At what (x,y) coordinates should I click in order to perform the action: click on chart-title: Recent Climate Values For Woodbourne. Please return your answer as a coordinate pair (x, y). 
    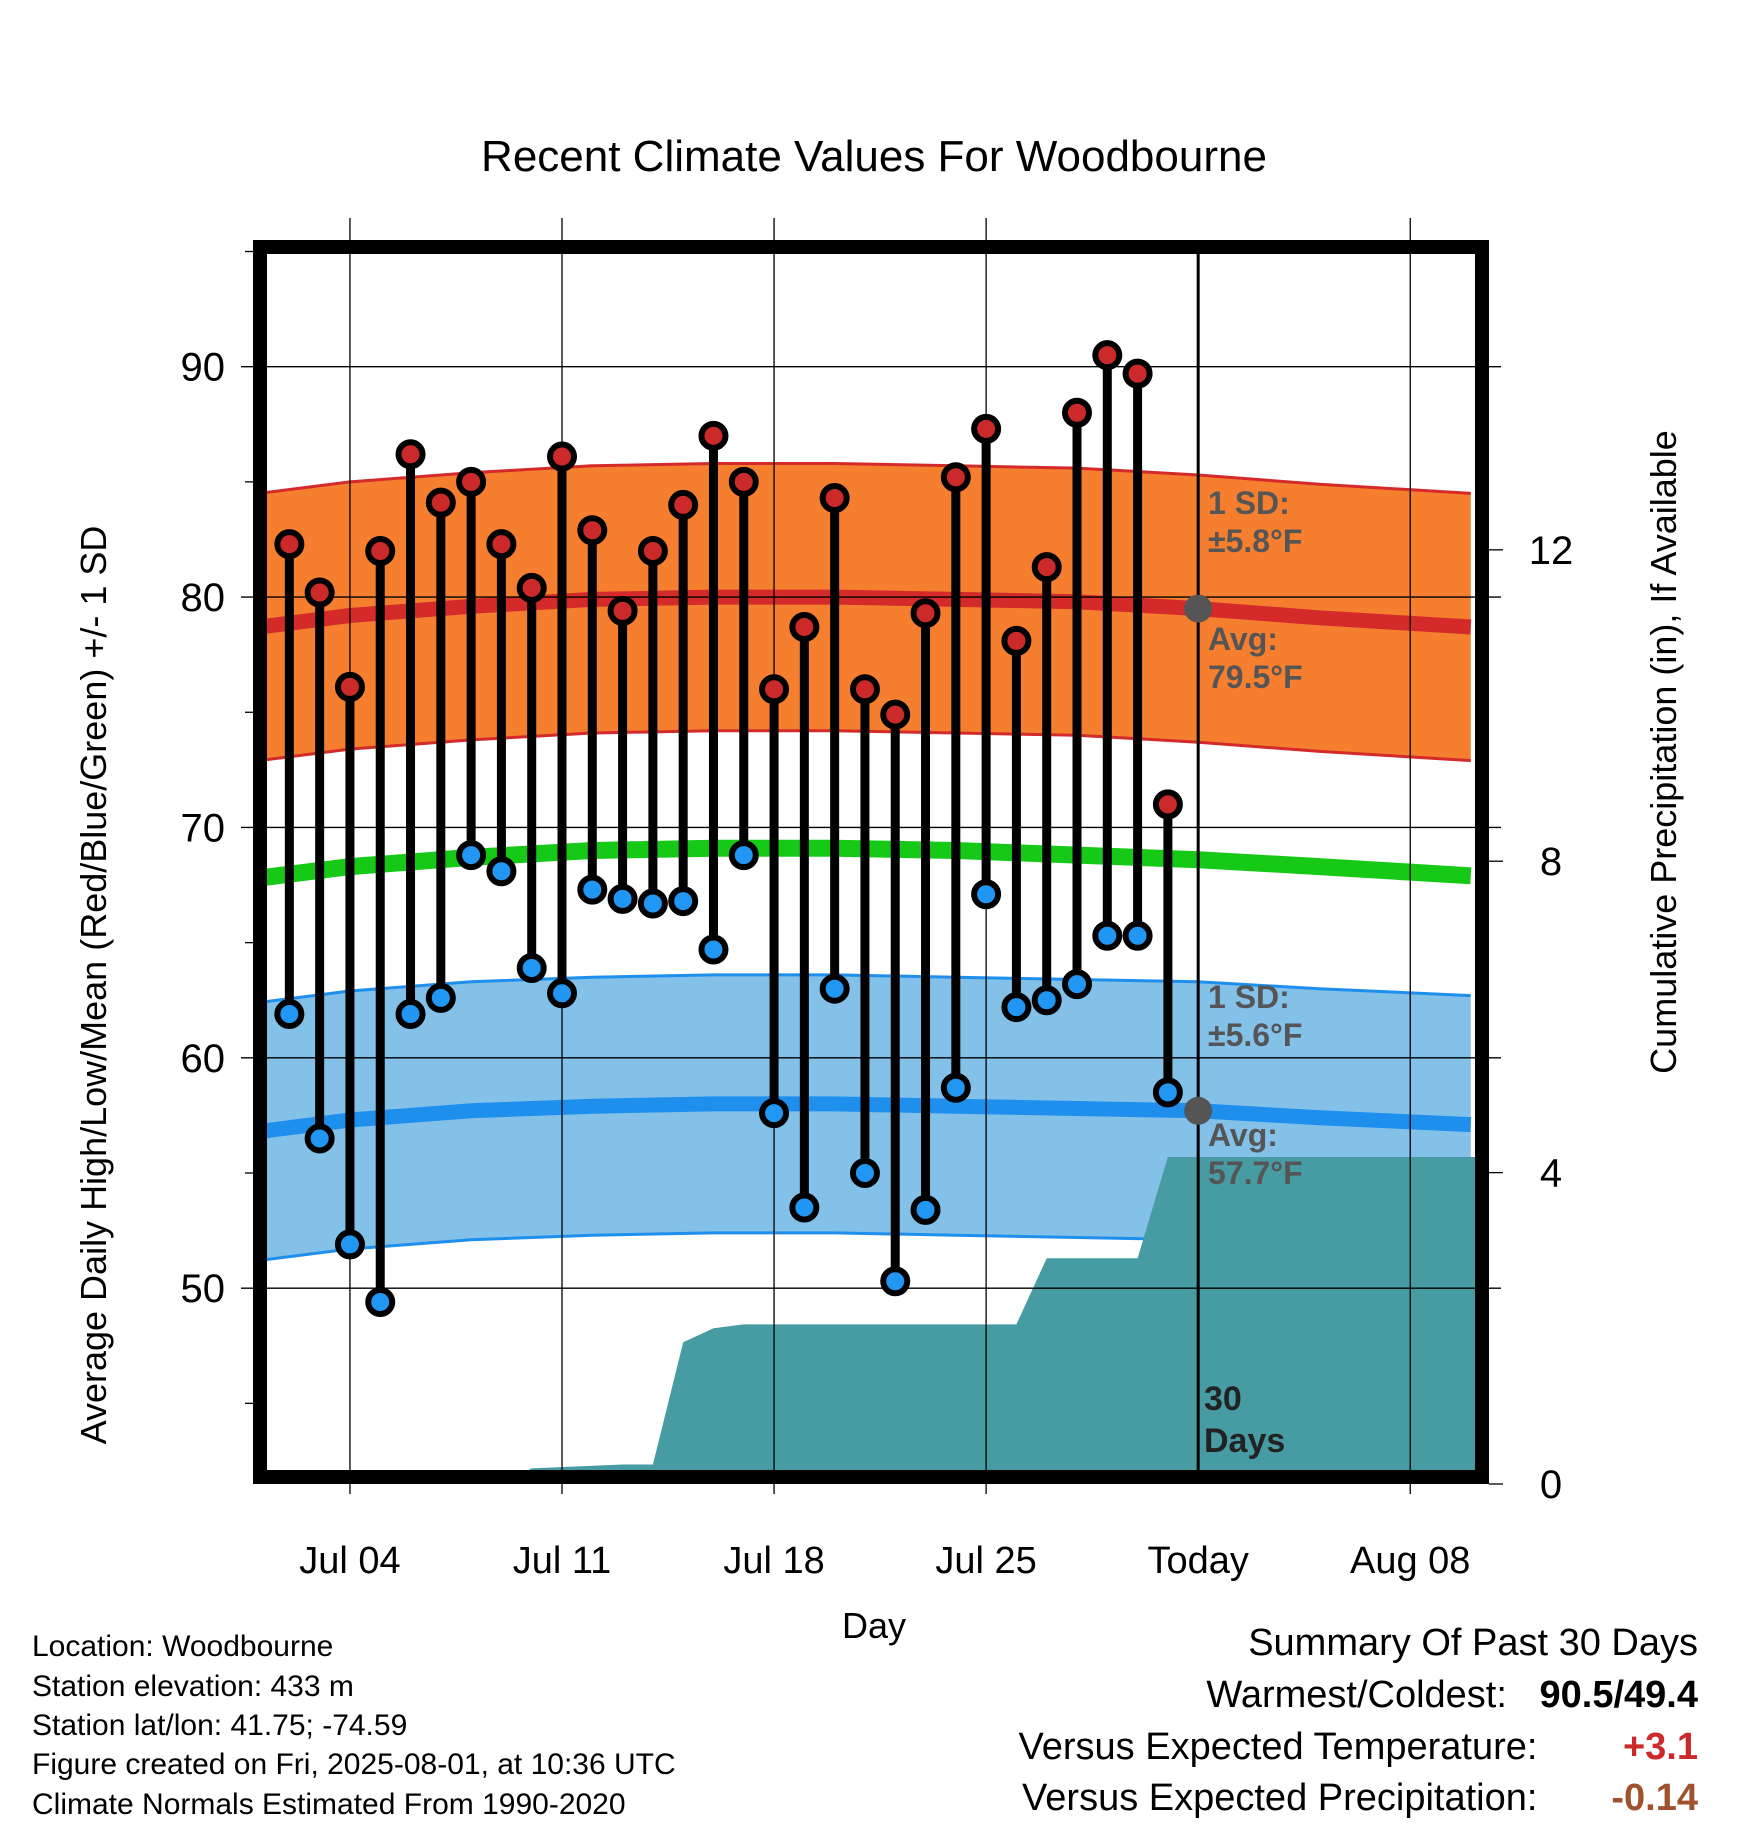
    Looking at the image, I should click on (874, 156).